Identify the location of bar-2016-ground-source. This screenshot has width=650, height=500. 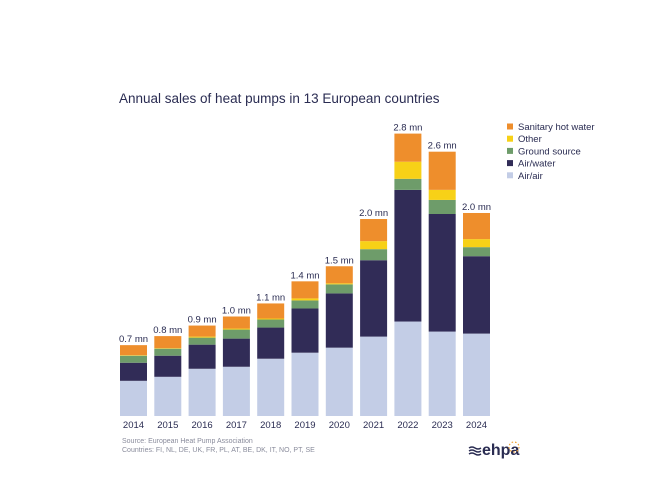
(202, 341).